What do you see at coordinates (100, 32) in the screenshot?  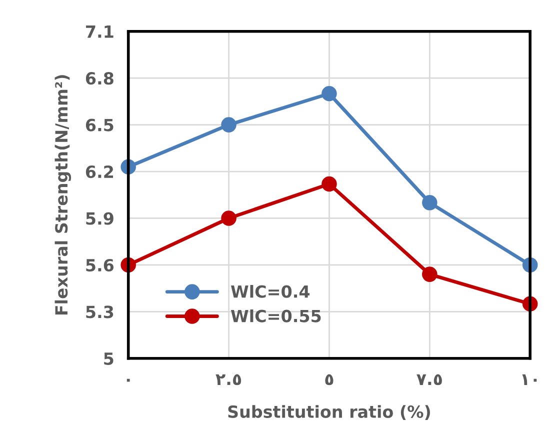 I see `y-tick-label: 7.1` at bounding box center [100, 32].